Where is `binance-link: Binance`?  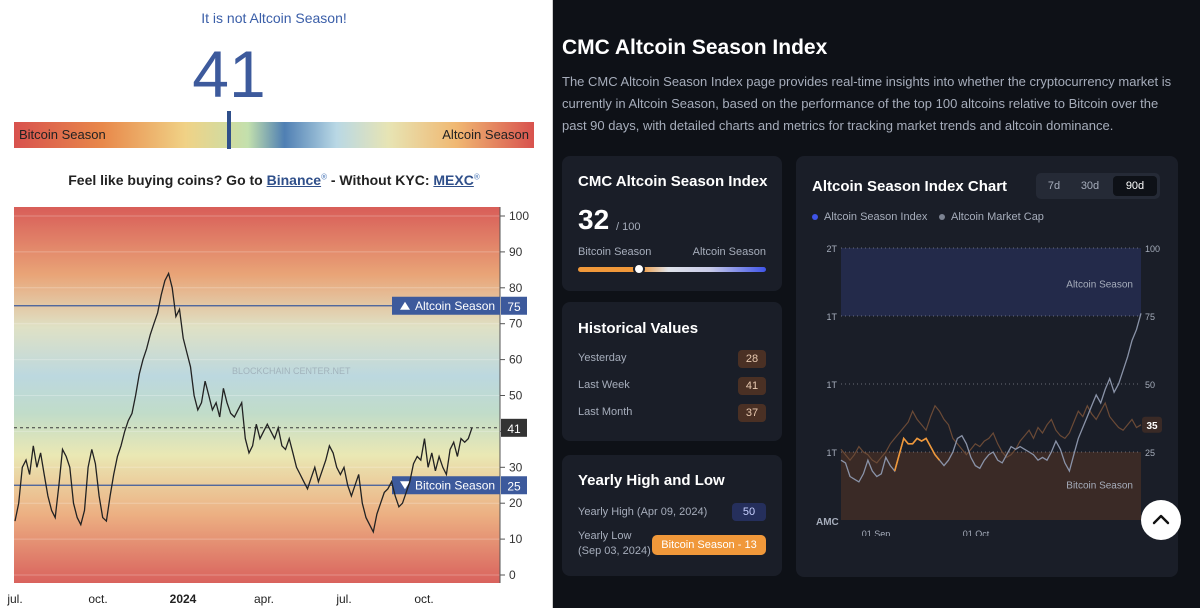 binance-link: Binance is located at coordinates (294, 180).